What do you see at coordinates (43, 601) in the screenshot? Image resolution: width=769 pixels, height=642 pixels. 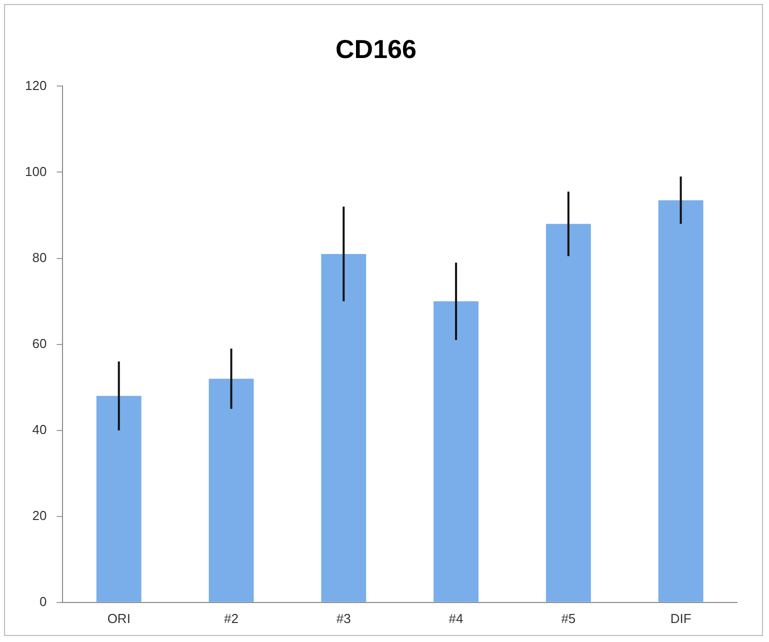 I see `y-tick-label: 0` at bounding box center [43, 601].